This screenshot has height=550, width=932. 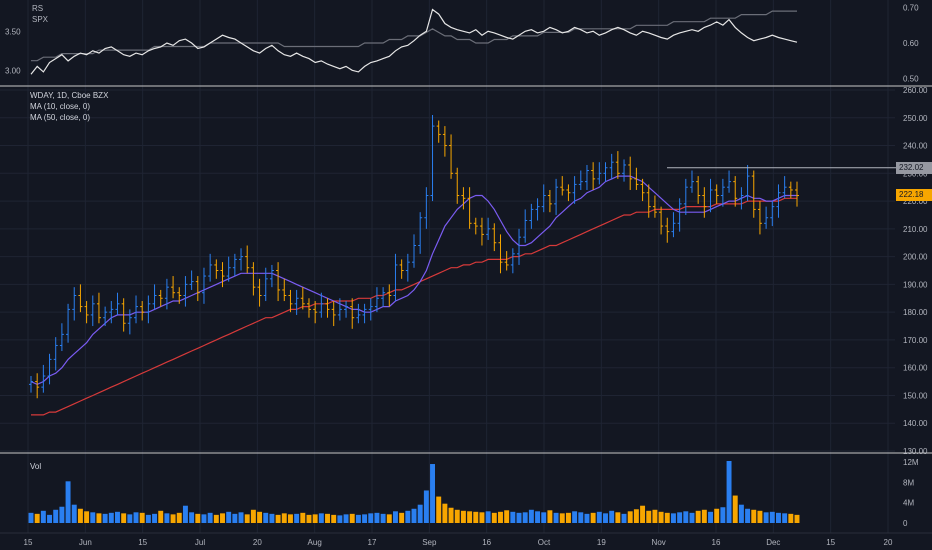 What do you see at coordinates (911, 462) in the screenshot?
I see `volume-tick-label: 12M` at bounding box center [911, 462].